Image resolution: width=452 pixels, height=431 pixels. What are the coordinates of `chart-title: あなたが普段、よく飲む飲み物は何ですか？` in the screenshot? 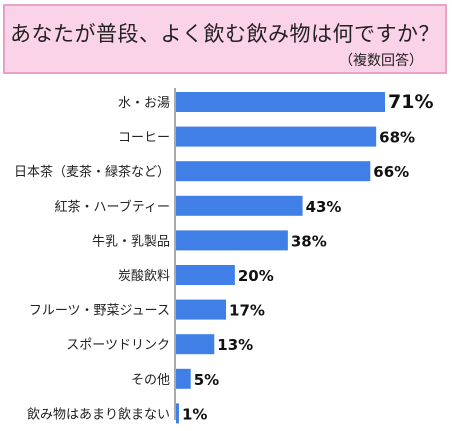 It's located at (225, 34).